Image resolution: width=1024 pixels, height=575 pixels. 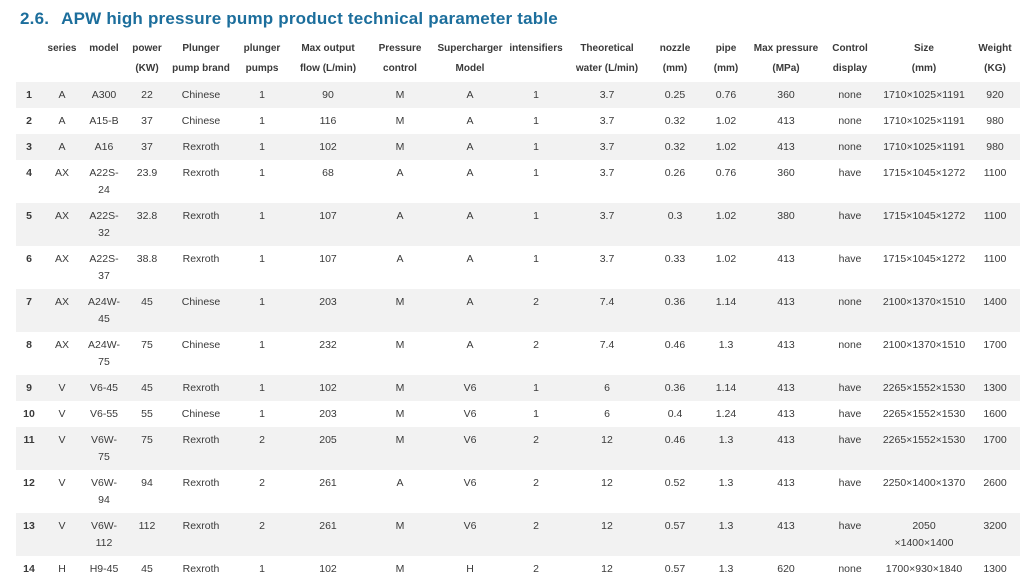 I want to click on cell-model: A24W- 75, so click(x=104, y=353).